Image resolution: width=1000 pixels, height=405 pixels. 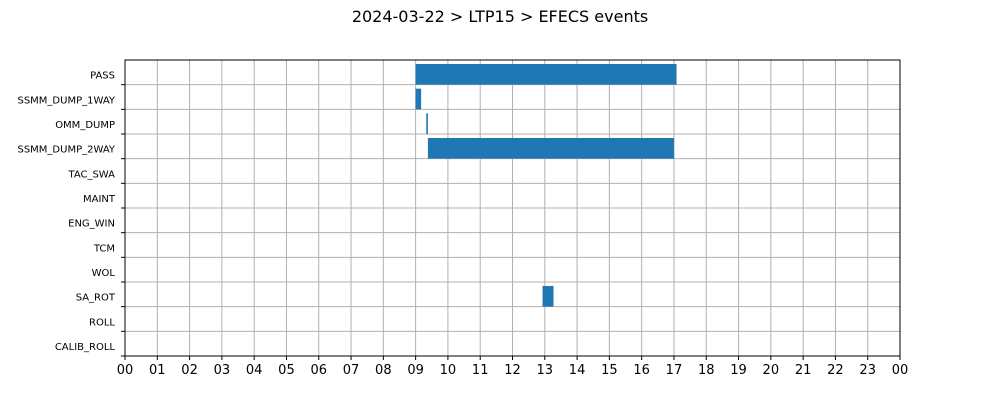 What do you see at coordinates (222, 370) in the screenshot?
I see `x-tick-label: 03` at bounding box center [222, 370].